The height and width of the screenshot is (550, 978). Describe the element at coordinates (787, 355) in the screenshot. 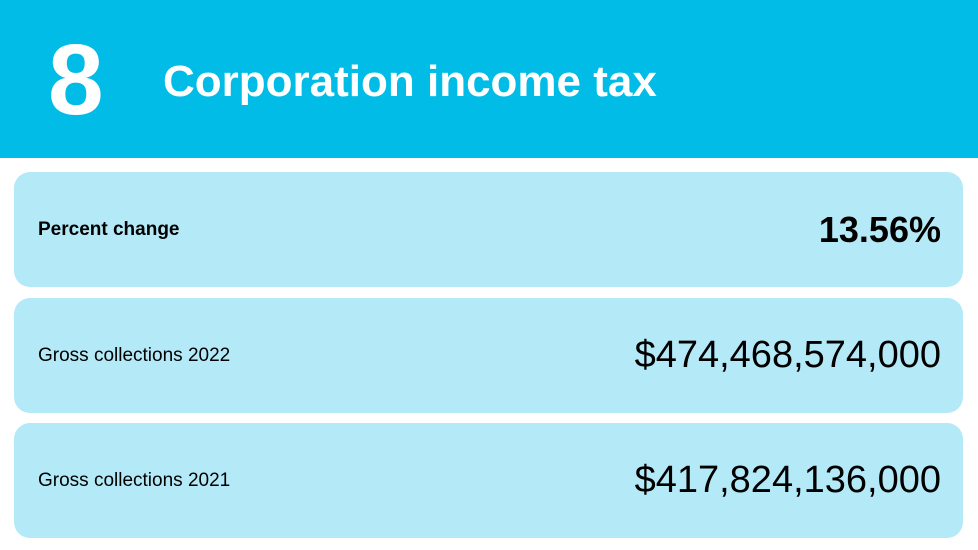

I see `row-value: $474,468,574,000` at that location.